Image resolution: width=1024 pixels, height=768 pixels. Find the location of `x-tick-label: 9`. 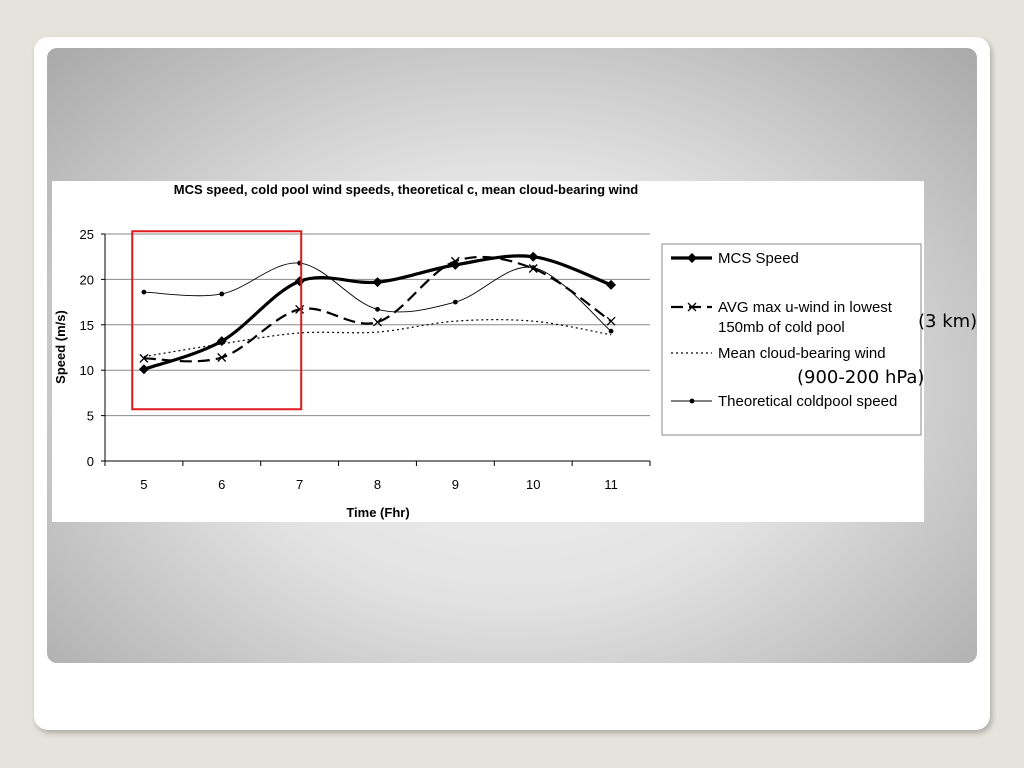

x-tick-label: 9 is located at coordinates (455, 484).